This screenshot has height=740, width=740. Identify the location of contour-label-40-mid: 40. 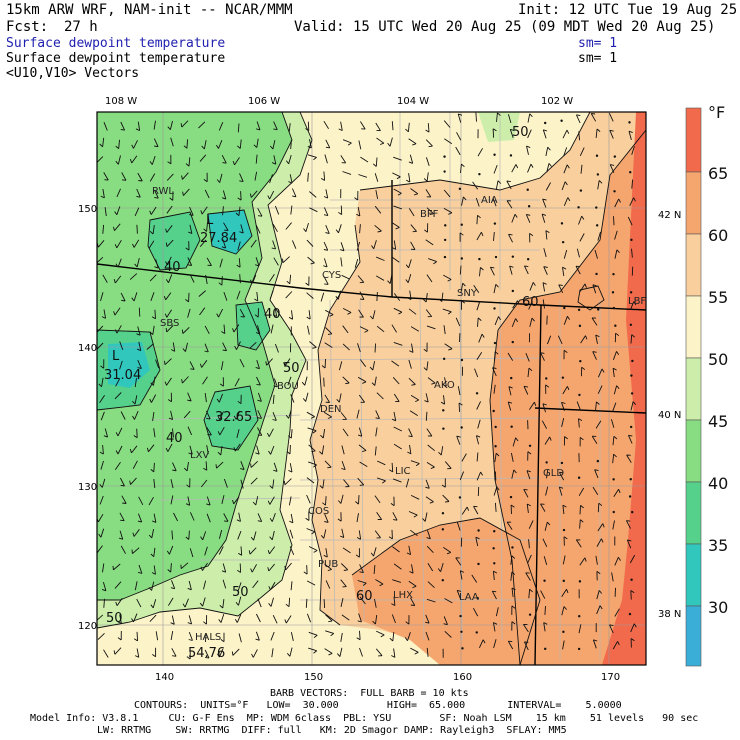
(272, 314).